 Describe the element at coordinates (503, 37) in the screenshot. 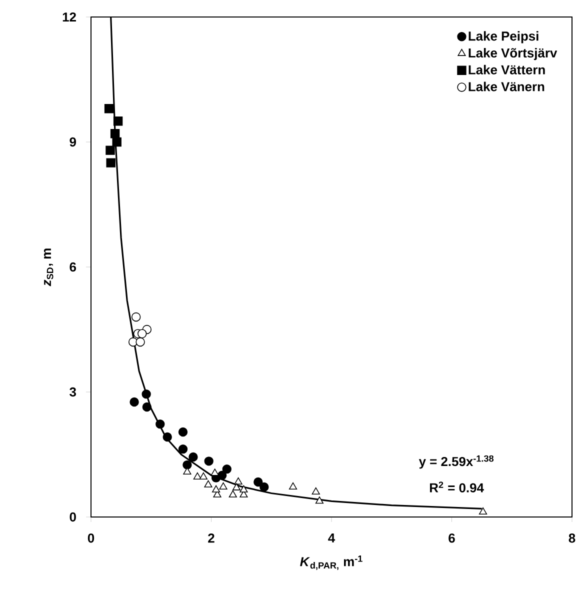

I see `legend-label: Lake Peipsi` at that location.